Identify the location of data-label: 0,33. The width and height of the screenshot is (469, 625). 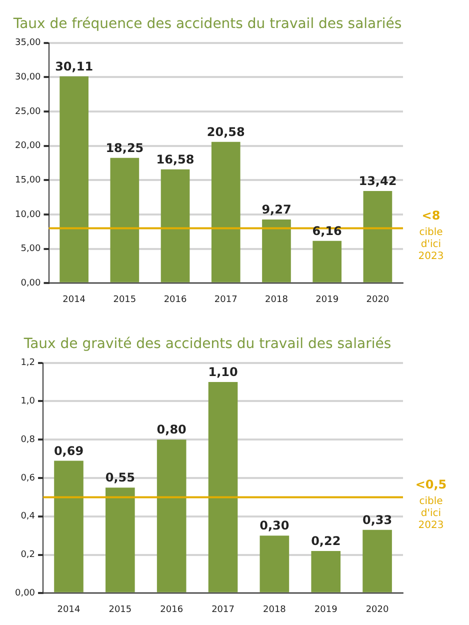
(377, 519).